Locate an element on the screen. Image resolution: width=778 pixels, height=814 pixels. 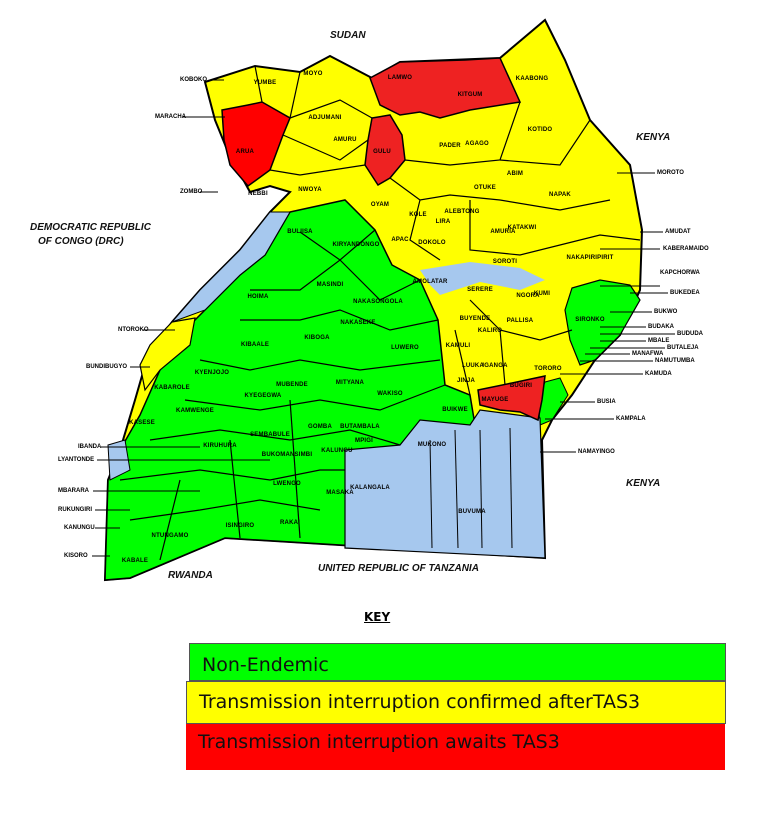
district-label: ALEBTONG is located at coordinates (462, 212).